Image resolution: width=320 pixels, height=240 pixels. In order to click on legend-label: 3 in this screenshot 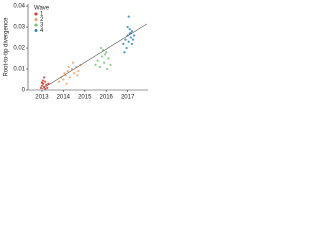, I will do `click(42, 26)`.